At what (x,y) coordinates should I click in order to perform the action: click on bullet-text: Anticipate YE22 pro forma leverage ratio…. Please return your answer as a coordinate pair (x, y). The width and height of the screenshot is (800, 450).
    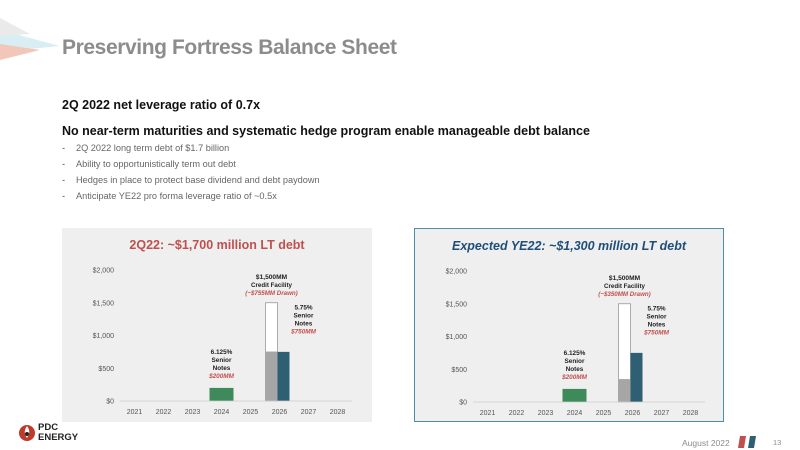
    Looking at the image, I should click on (176, 196).